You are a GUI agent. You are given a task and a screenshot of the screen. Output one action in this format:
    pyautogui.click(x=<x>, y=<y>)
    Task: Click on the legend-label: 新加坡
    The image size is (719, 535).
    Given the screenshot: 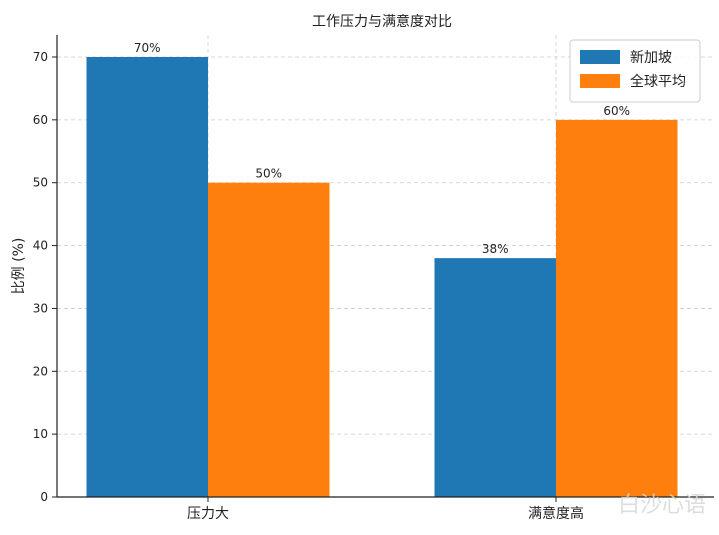 What is the action you would take?
    pyautogui.click(x=651, y=58)
    